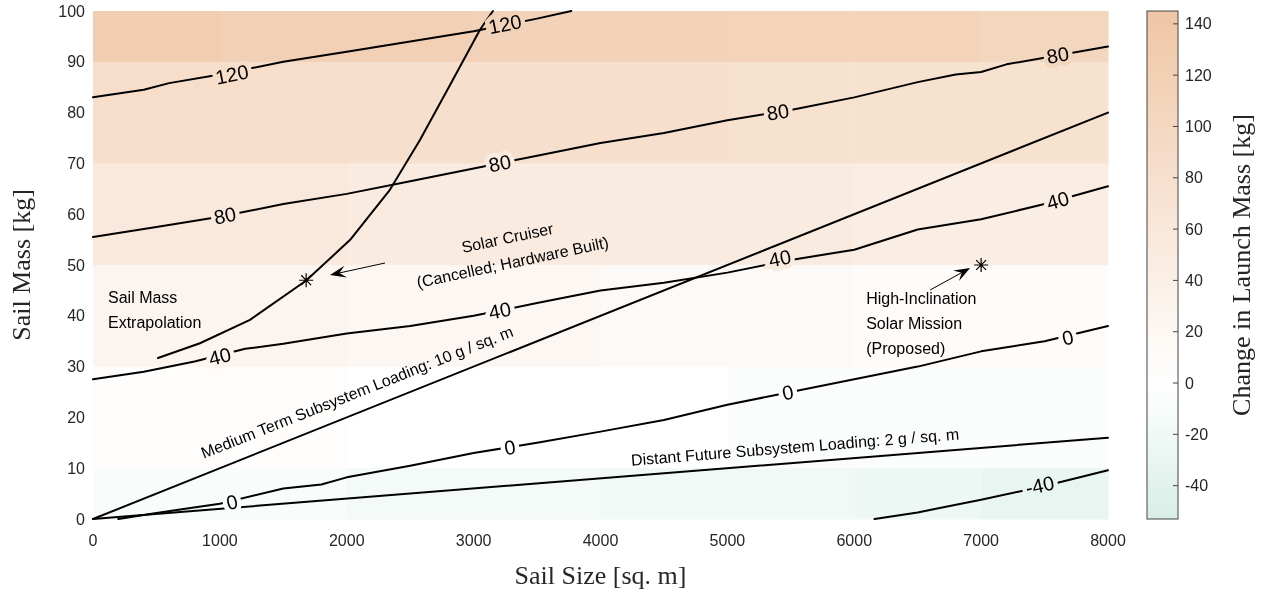 Image resolution: width=1267 pixels, height=592 pixels. What do you see at coordinates (76, 113) in the screenshot?
I see `y-tick-label: 80` at bounding box center [76, 113].